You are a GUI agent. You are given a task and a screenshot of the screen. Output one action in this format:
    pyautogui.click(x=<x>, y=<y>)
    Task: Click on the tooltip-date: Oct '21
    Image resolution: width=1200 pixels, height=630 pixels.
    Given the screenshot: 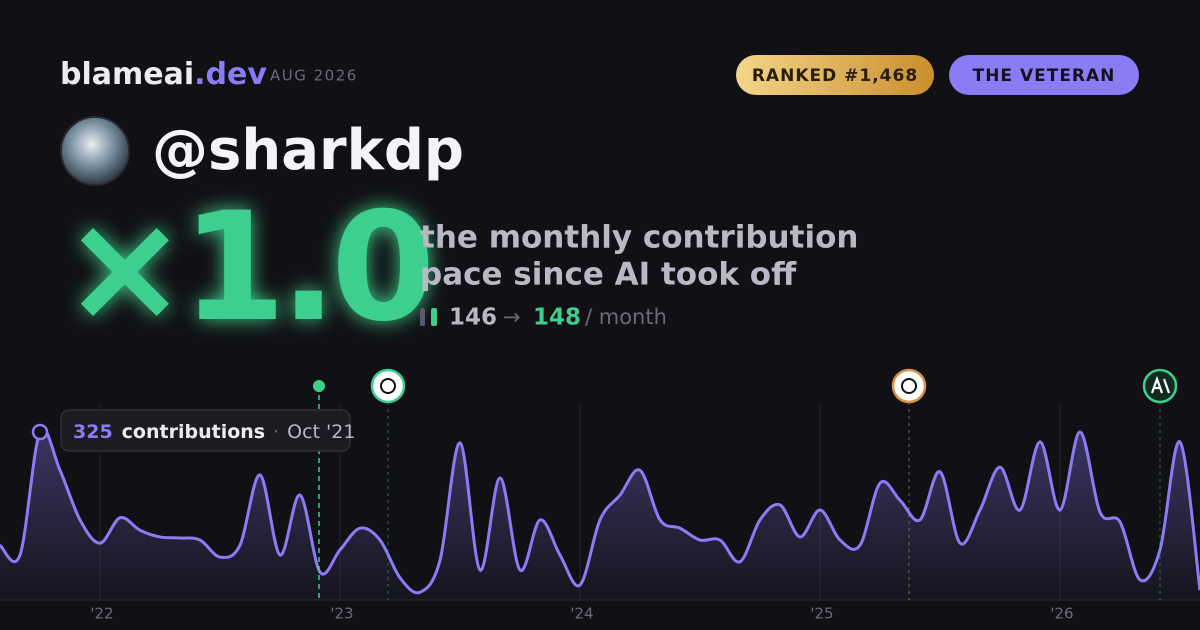 What is the action you would take?
    pyautogui.click(x=321, y=432)
    